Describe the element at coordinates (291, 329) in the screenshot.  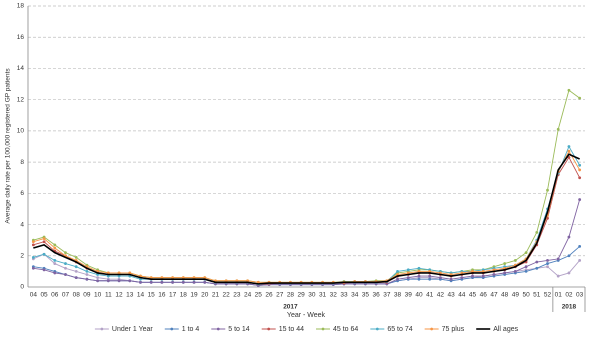
I see `legend-label: 15 to 44` at that location.